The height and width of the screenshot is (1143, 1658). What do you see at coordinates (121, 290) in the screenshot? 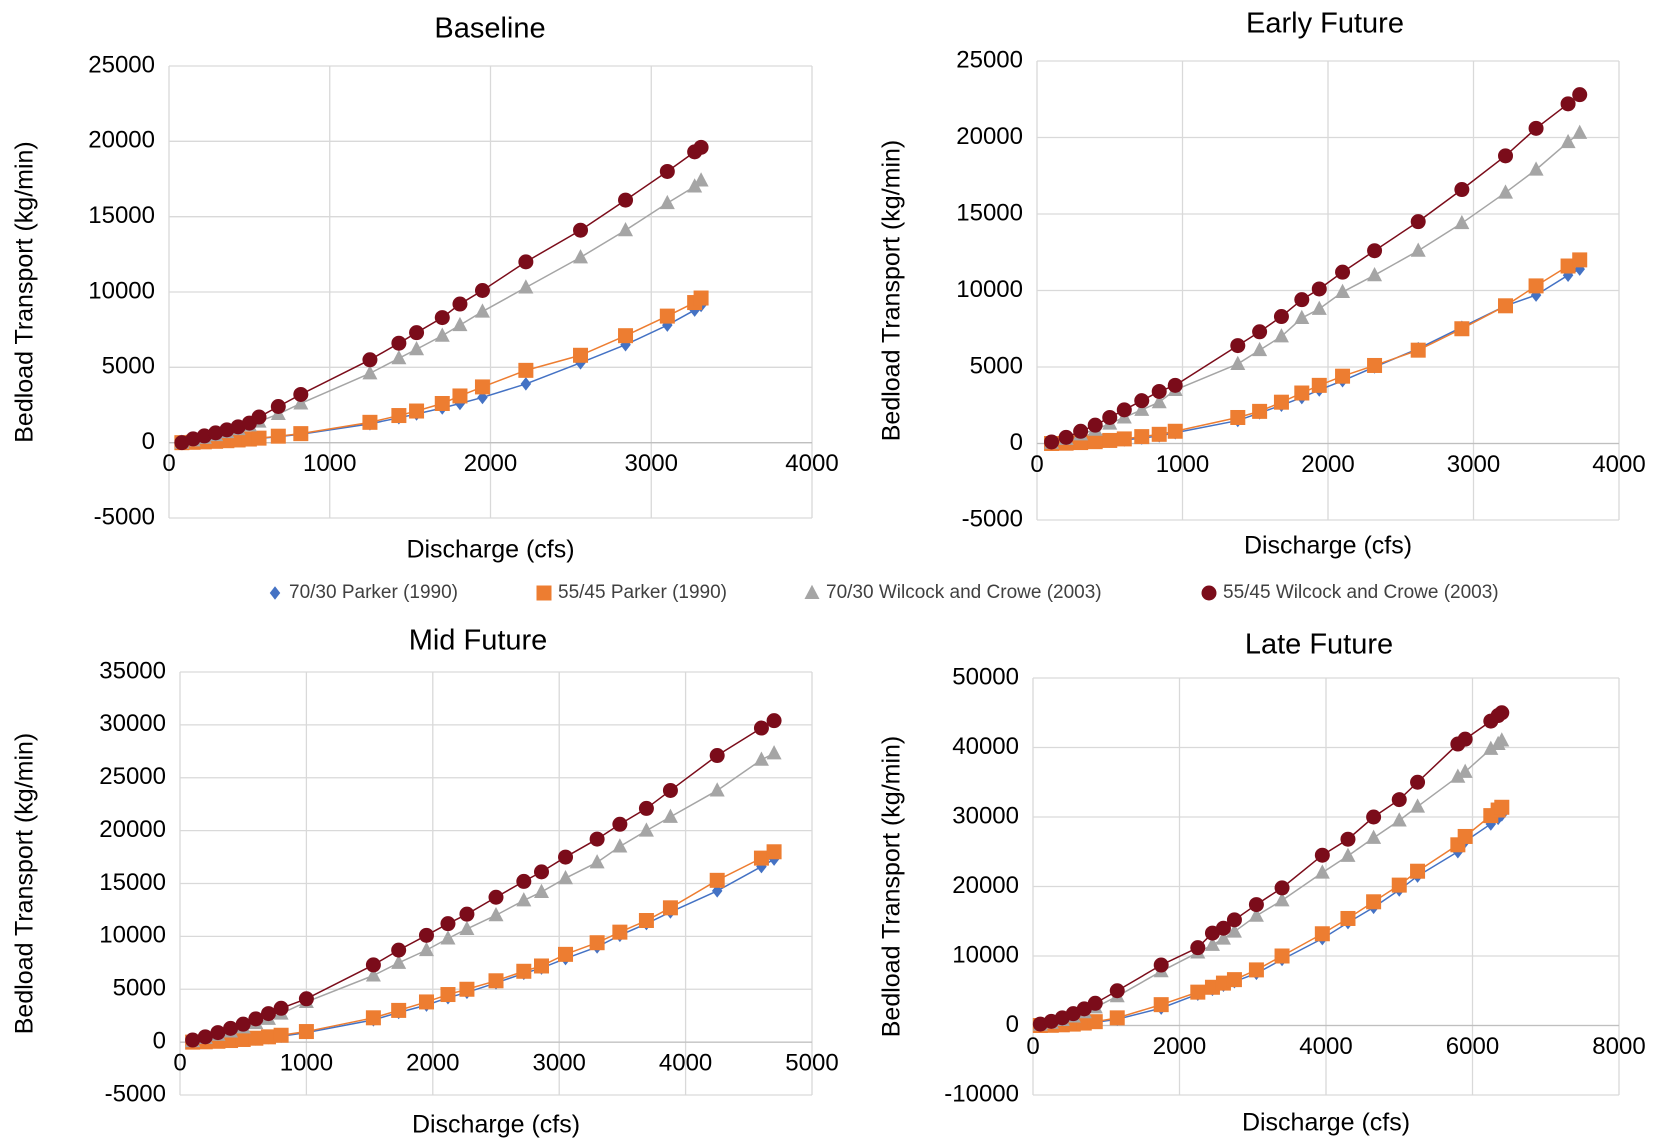
I see `y-tick-label: 10000` at bounding box center [121, 290].